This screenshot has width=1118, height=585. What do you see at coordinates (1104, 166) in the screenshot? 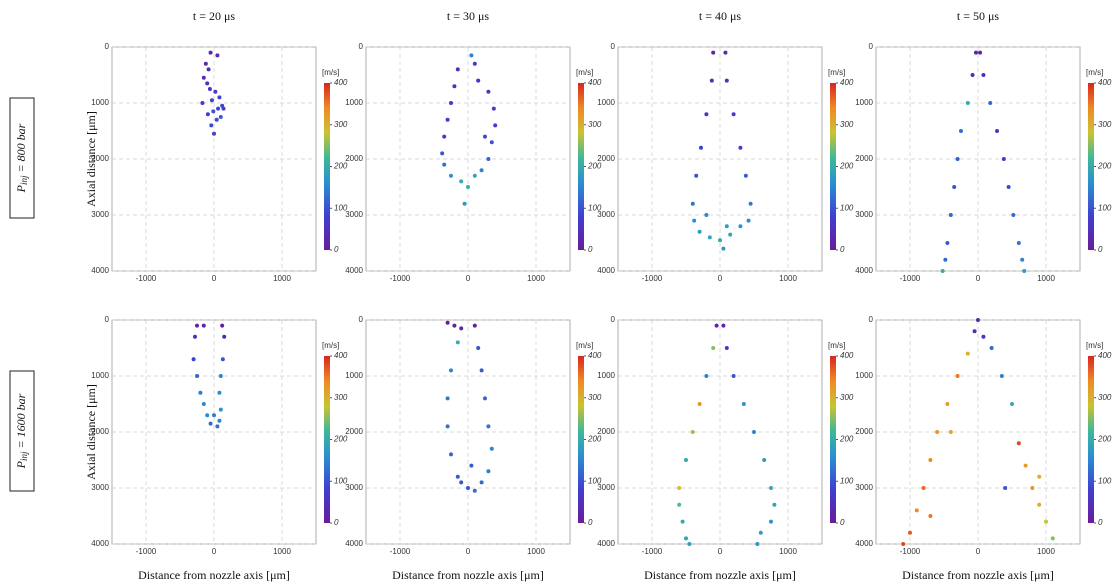
I see `colorbar-tick-label: 200` at bounding box center [1104, 166].